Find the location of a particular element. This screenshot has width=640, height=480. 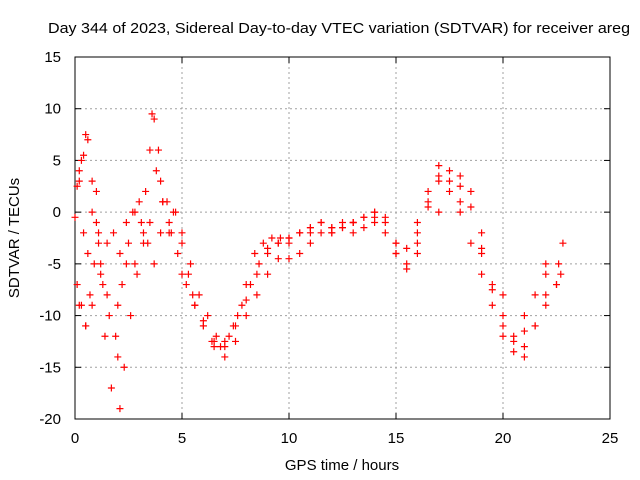

x-tick-label: 10 is located at coordinates (289, 438).